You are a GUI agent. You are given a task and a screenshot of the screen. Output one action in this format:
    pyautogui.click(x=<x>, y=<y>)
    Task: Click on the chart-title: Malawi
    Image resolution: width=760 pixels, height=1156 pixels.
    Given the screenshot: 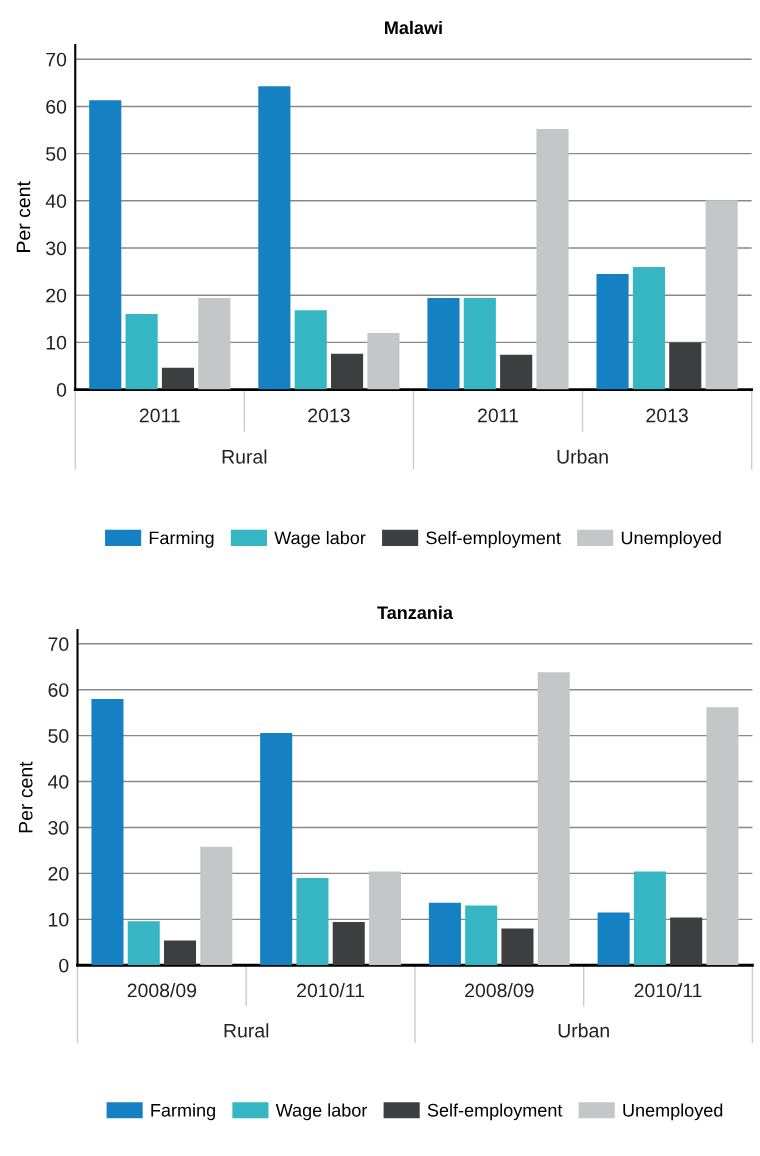 What is the action you would take?
    pyautogui.click(x=413, y=27)
    